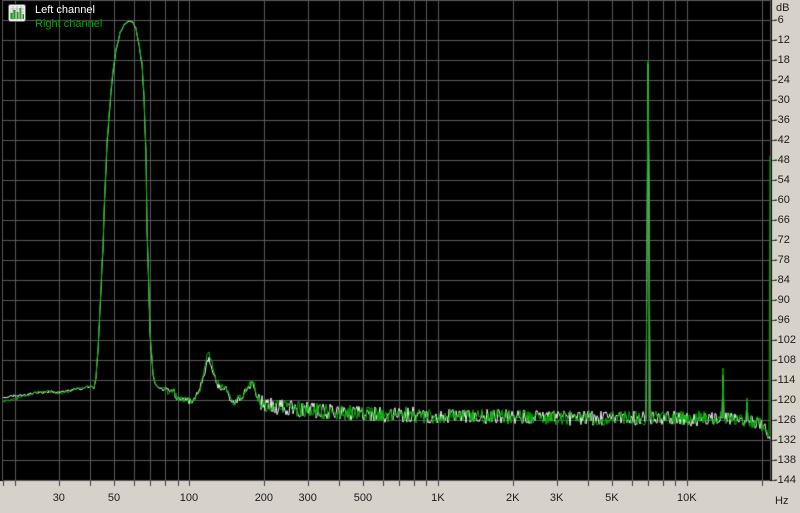  I want to click on y-axis-label: -96, so click(782, 320).